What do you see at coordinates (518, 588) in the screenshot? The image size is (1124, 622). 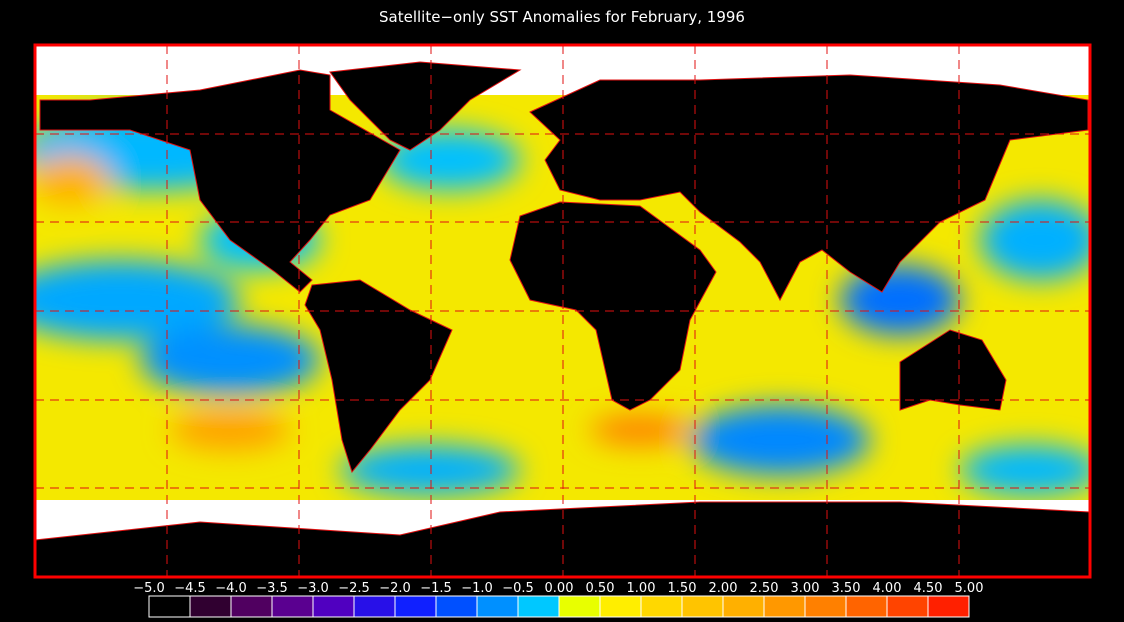 I see `colorbar-tick-label: −0.5` at bounding box center [518, 588].